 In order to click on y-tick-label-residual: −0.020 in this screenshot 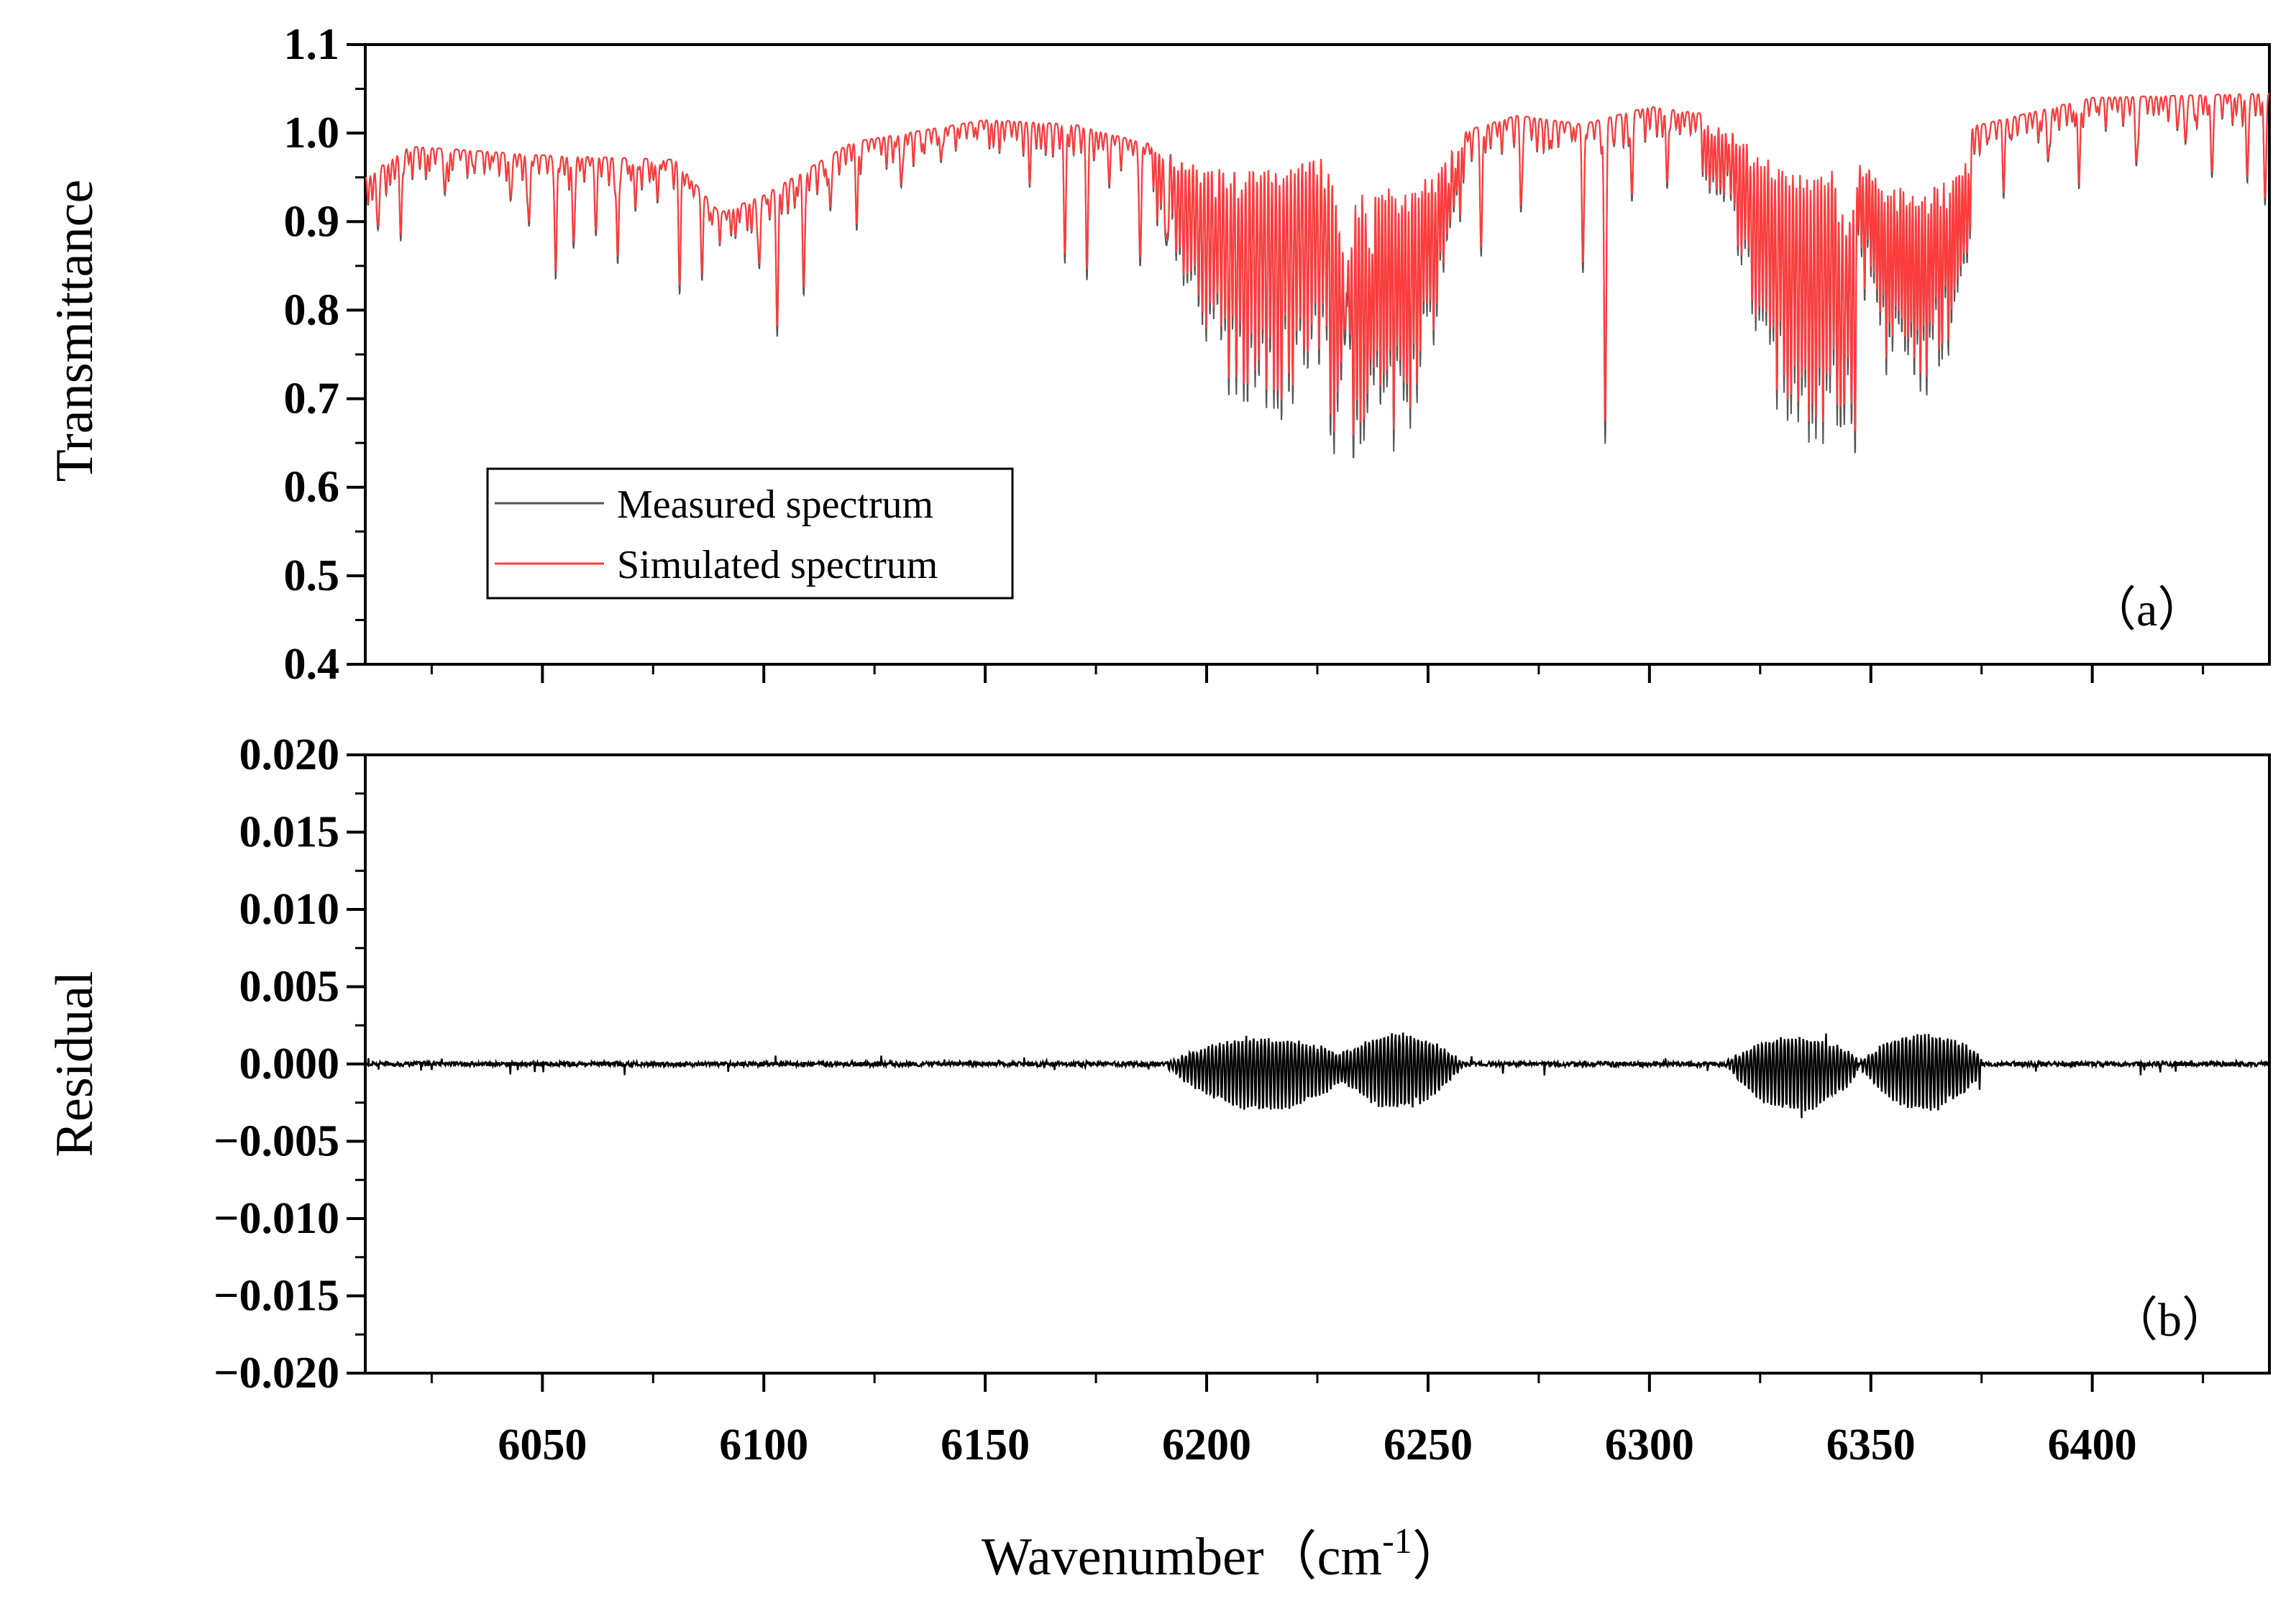, I will do `click(276, 1373)`.